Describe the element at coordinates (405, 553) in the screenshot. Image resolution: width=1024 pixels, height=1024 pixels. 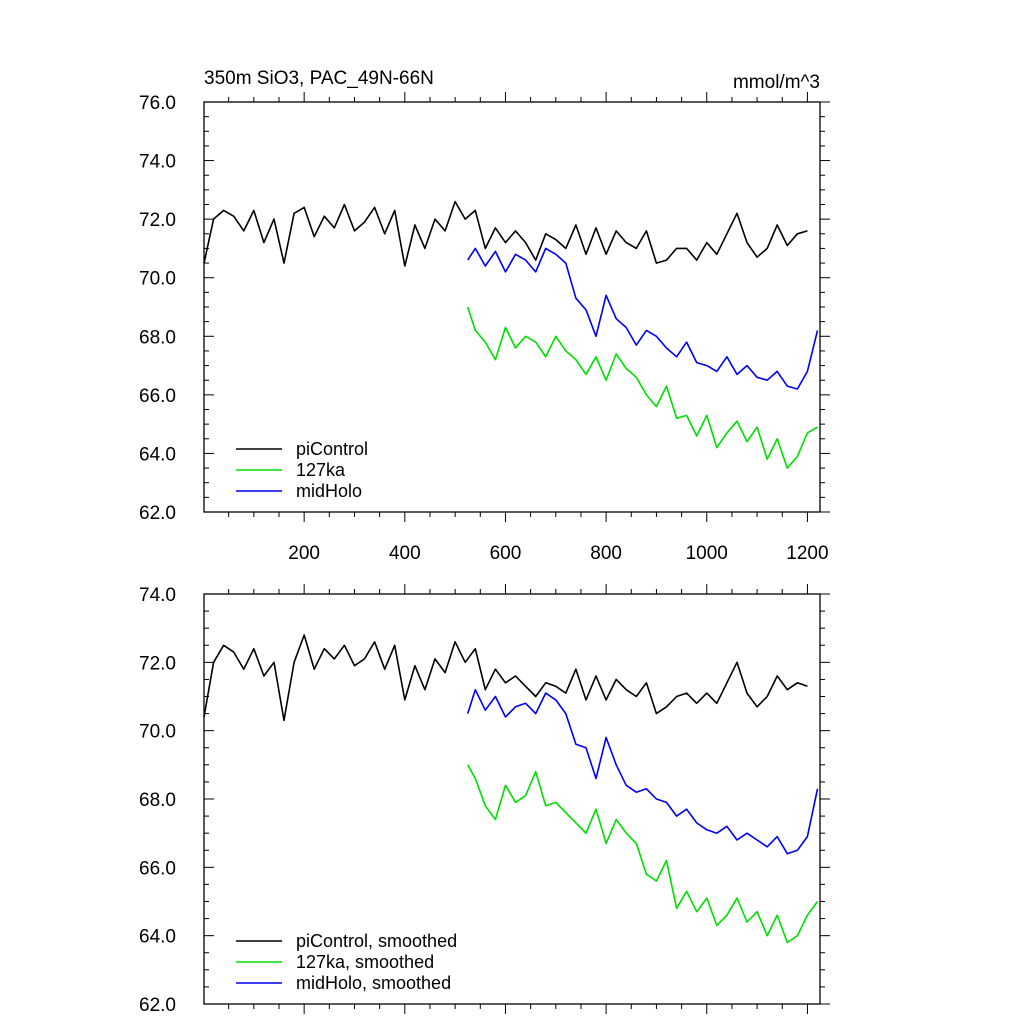
I see `x-tick-label: 400` at that location.